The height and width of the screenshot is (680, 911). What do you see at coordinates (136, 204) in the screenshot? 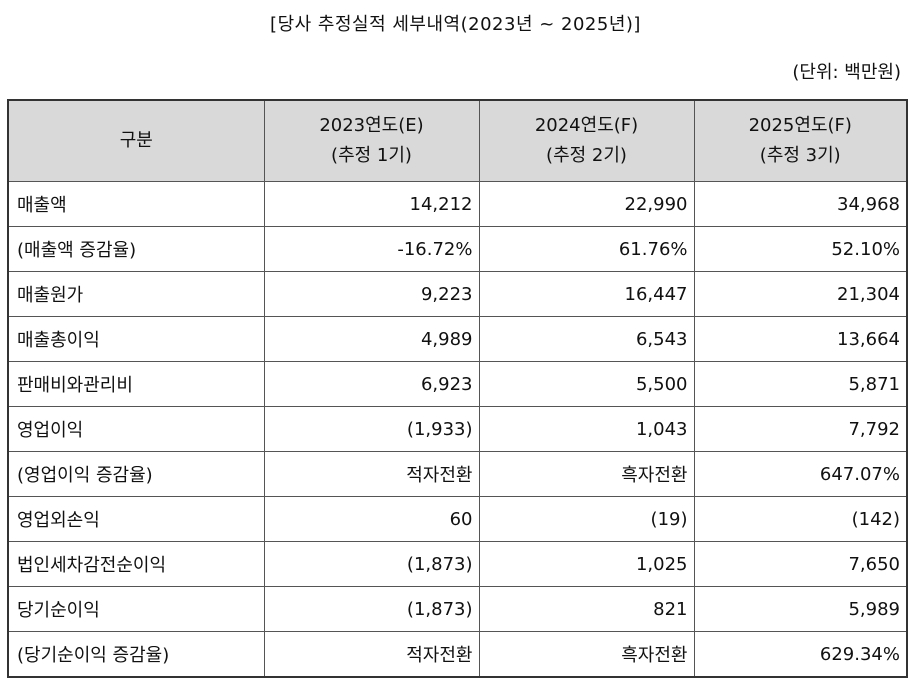
I see `row-label: 매출액` at bounding box center [136, 204].